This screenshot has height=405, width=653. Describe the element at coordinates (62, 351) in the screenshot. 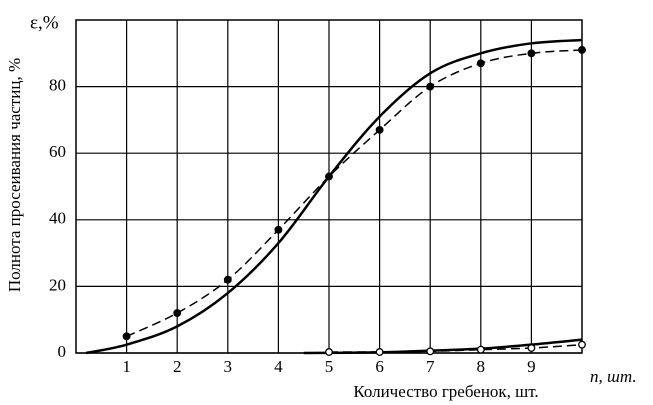

I see `y-tick-label: 0` at that location.